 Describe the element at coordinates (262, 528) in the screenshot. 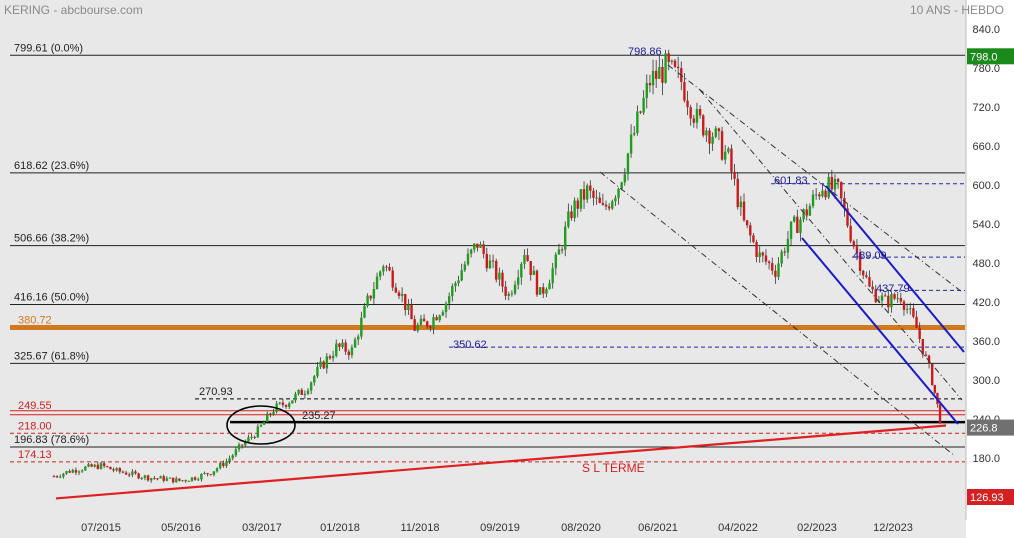

I see `x-tick-label: 03/2017` at that location.